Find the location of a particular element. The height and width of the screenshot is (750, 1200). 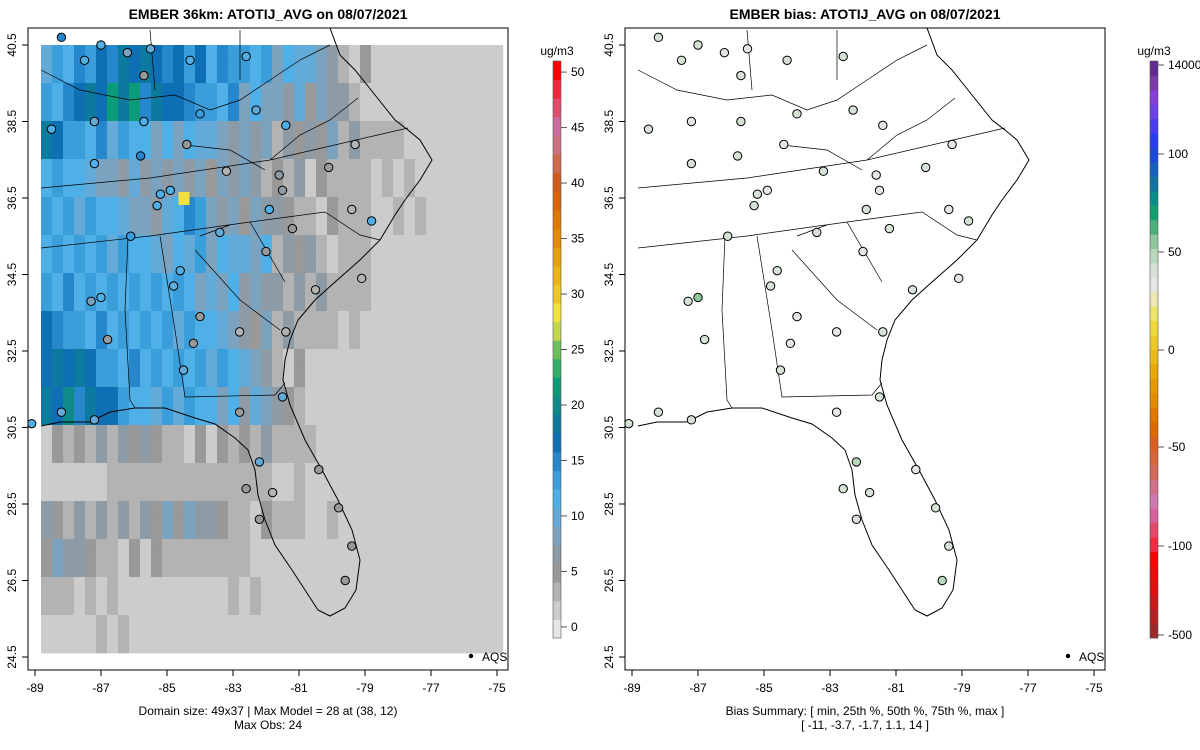

colorbar-tick-label: -50 is located at coordinates (1177, 447).